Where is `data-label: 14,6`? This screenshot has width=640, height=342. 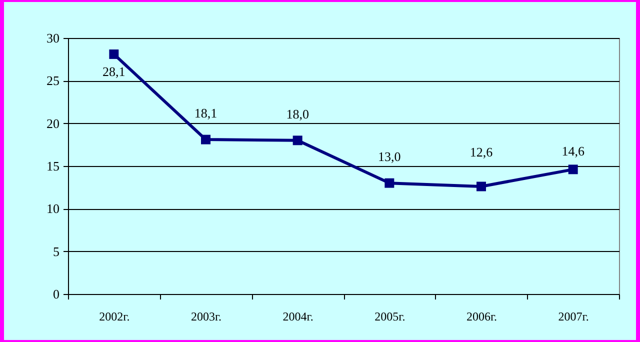
data-label: 14,6 is located at coordinates (573, 150).